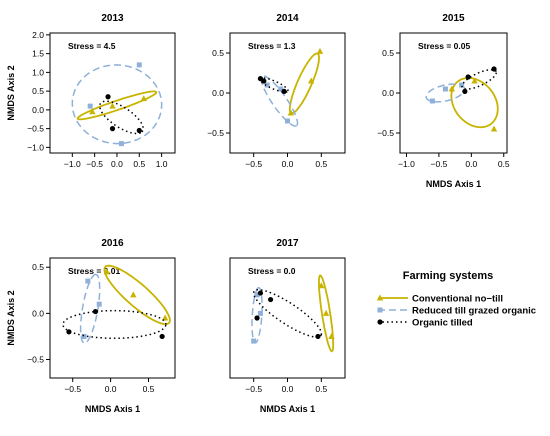 The image size is (550, 436). I want to click on legend-label: Reduced till grazed organic, so click(474, 311).